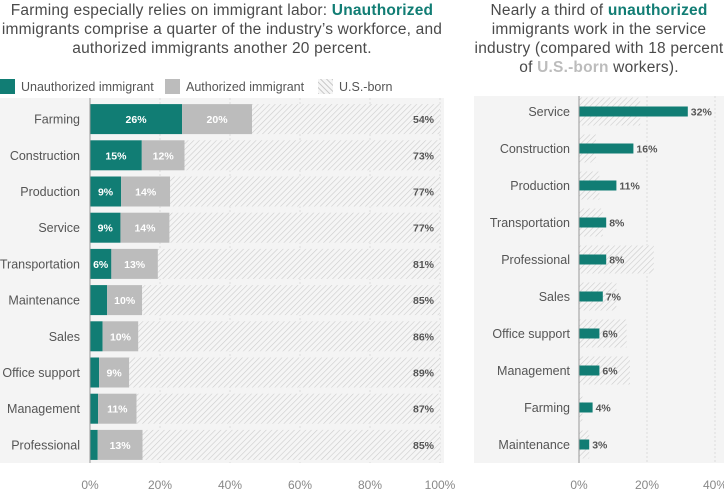 The height and width of the screenshot is (493, 724). Describe the element at coordinates (96, 336) in the screenshot. I see `bar-unauthorized-immigrant-sales` at that location.